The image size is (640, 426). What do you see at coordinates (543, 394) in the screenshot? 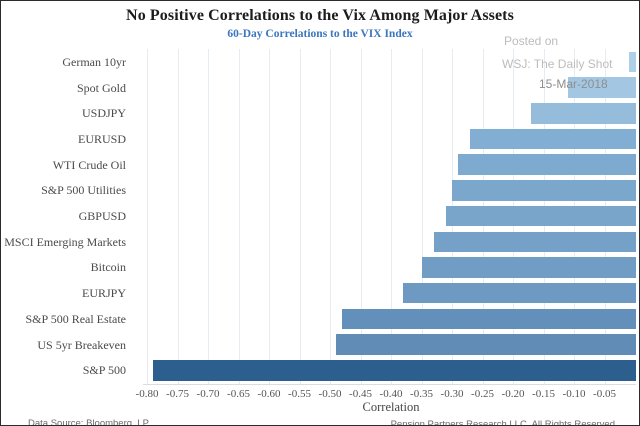
I see `x-tick-label: -0.15` at bounding box center [543, 394].